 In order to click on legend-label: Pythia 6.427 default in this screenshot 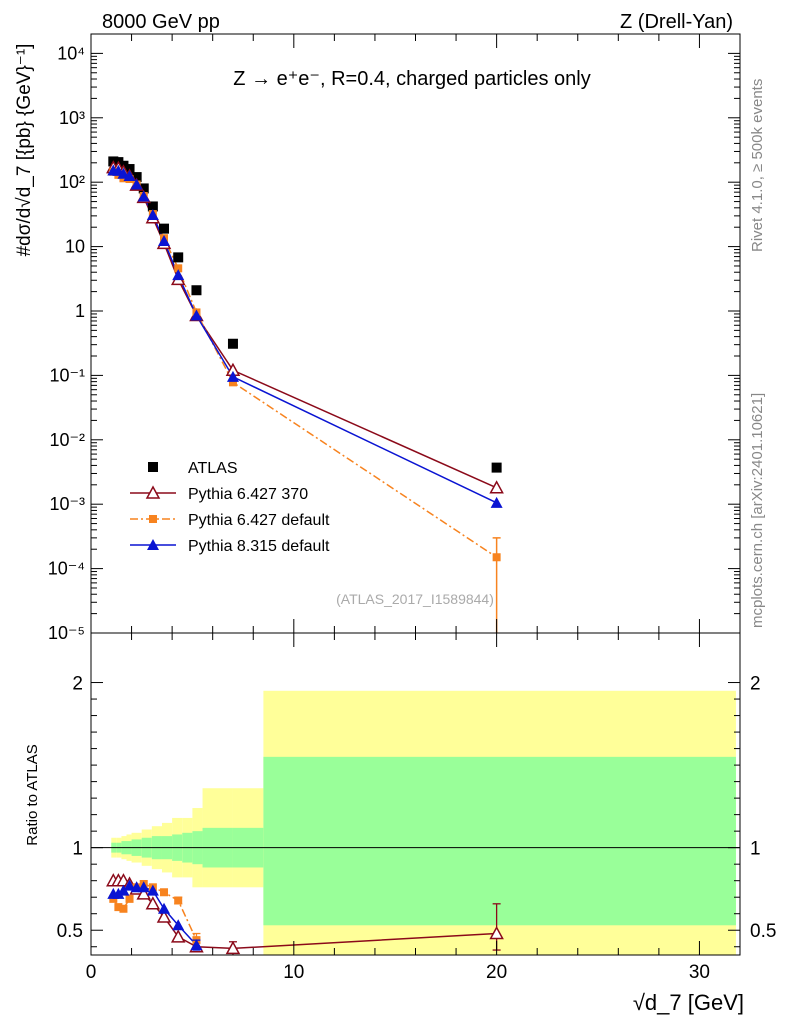, I will do `click(259, 520)`.